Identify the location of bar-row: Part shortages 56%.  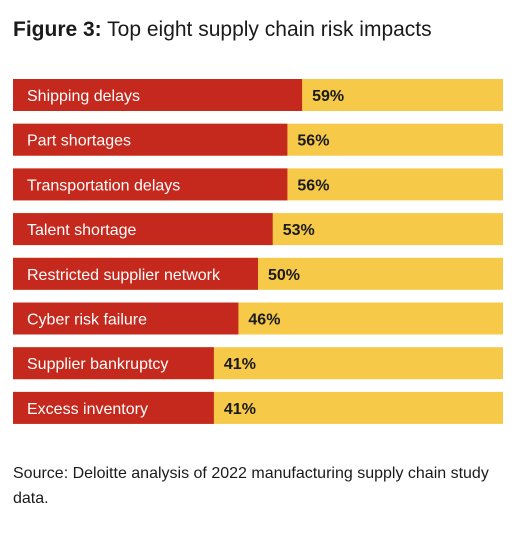
(258, 139).